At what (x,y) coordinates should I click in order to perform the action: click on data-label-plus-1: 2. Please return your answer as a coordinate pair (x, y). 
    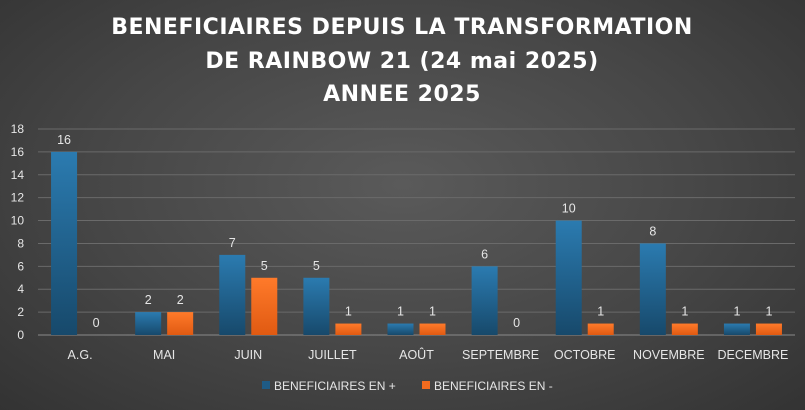
    Looking at the image, I should click on (148, 300).